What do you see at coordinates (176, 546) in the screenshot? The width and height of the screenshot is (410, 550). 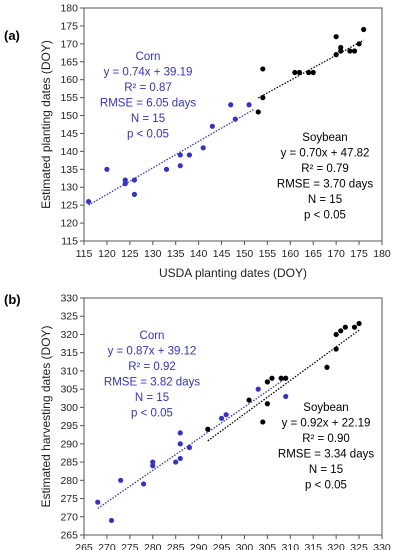 I see `x-tick-label: 285` at bounding box center [176, 546].